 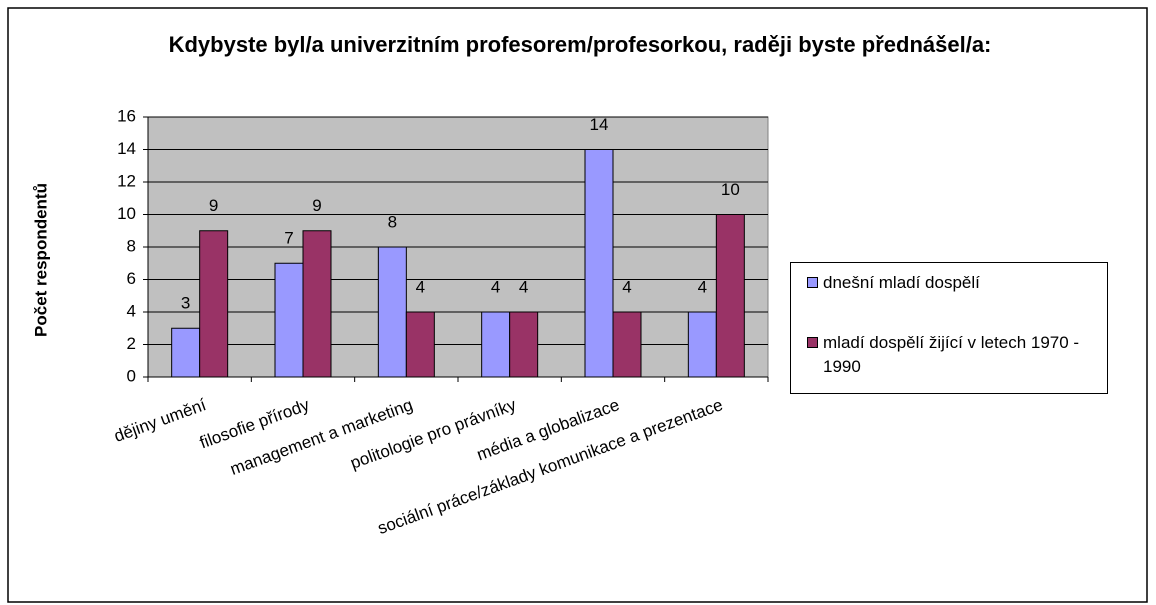 What do you see at coordinates (126, 115) in the screenshot?
I see `y-tick-label: 16` at bounding box center [126, 115].